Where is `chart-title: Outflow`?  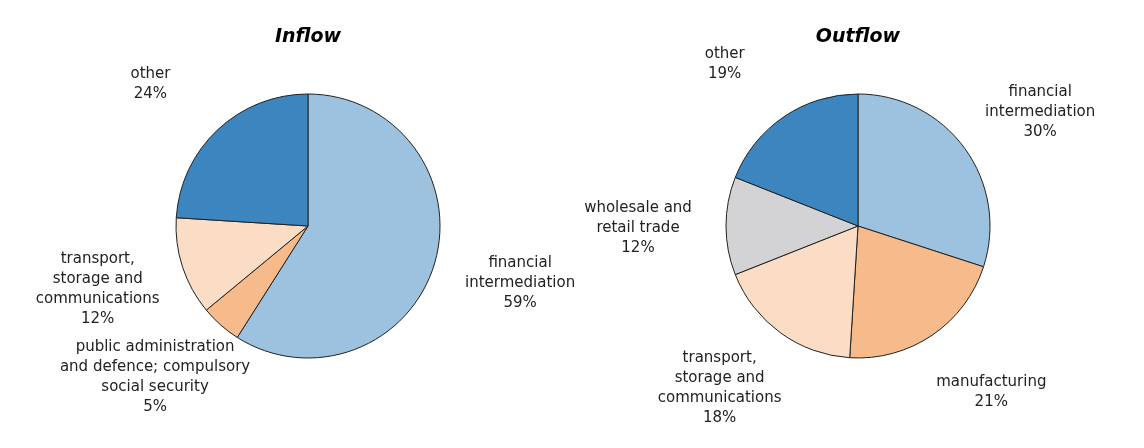
chart-title: Outflow is located at coordinates (858, 35).